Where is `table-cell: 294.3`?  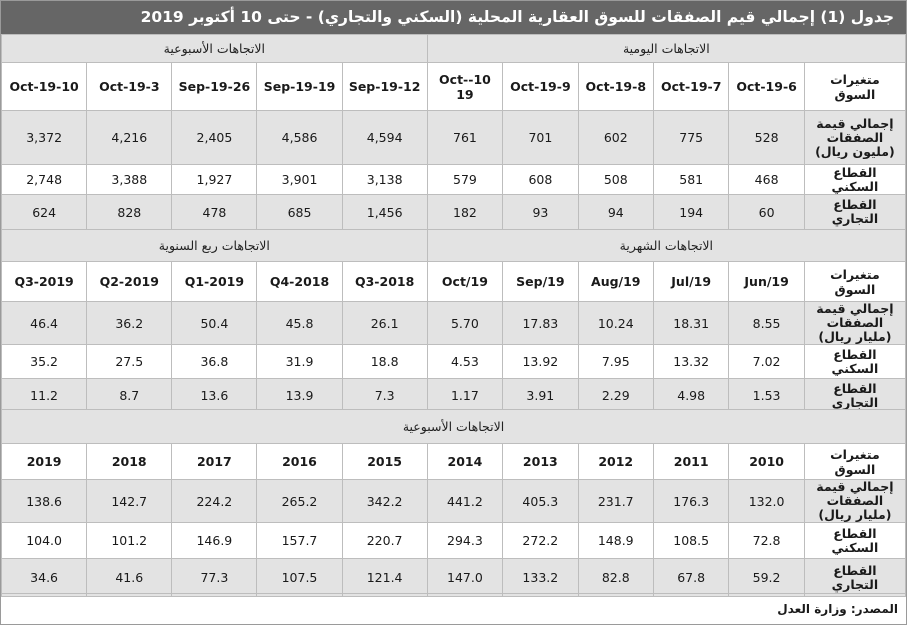 table-cell: 294.3 is located at coordinates (465, 540).